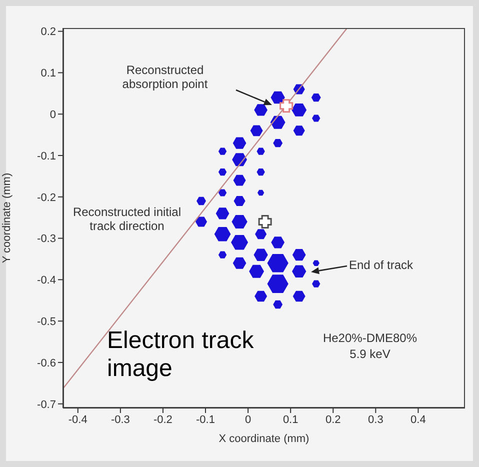  I want to click on x-axis-title: X coordinate (mm), so click(264, 438).